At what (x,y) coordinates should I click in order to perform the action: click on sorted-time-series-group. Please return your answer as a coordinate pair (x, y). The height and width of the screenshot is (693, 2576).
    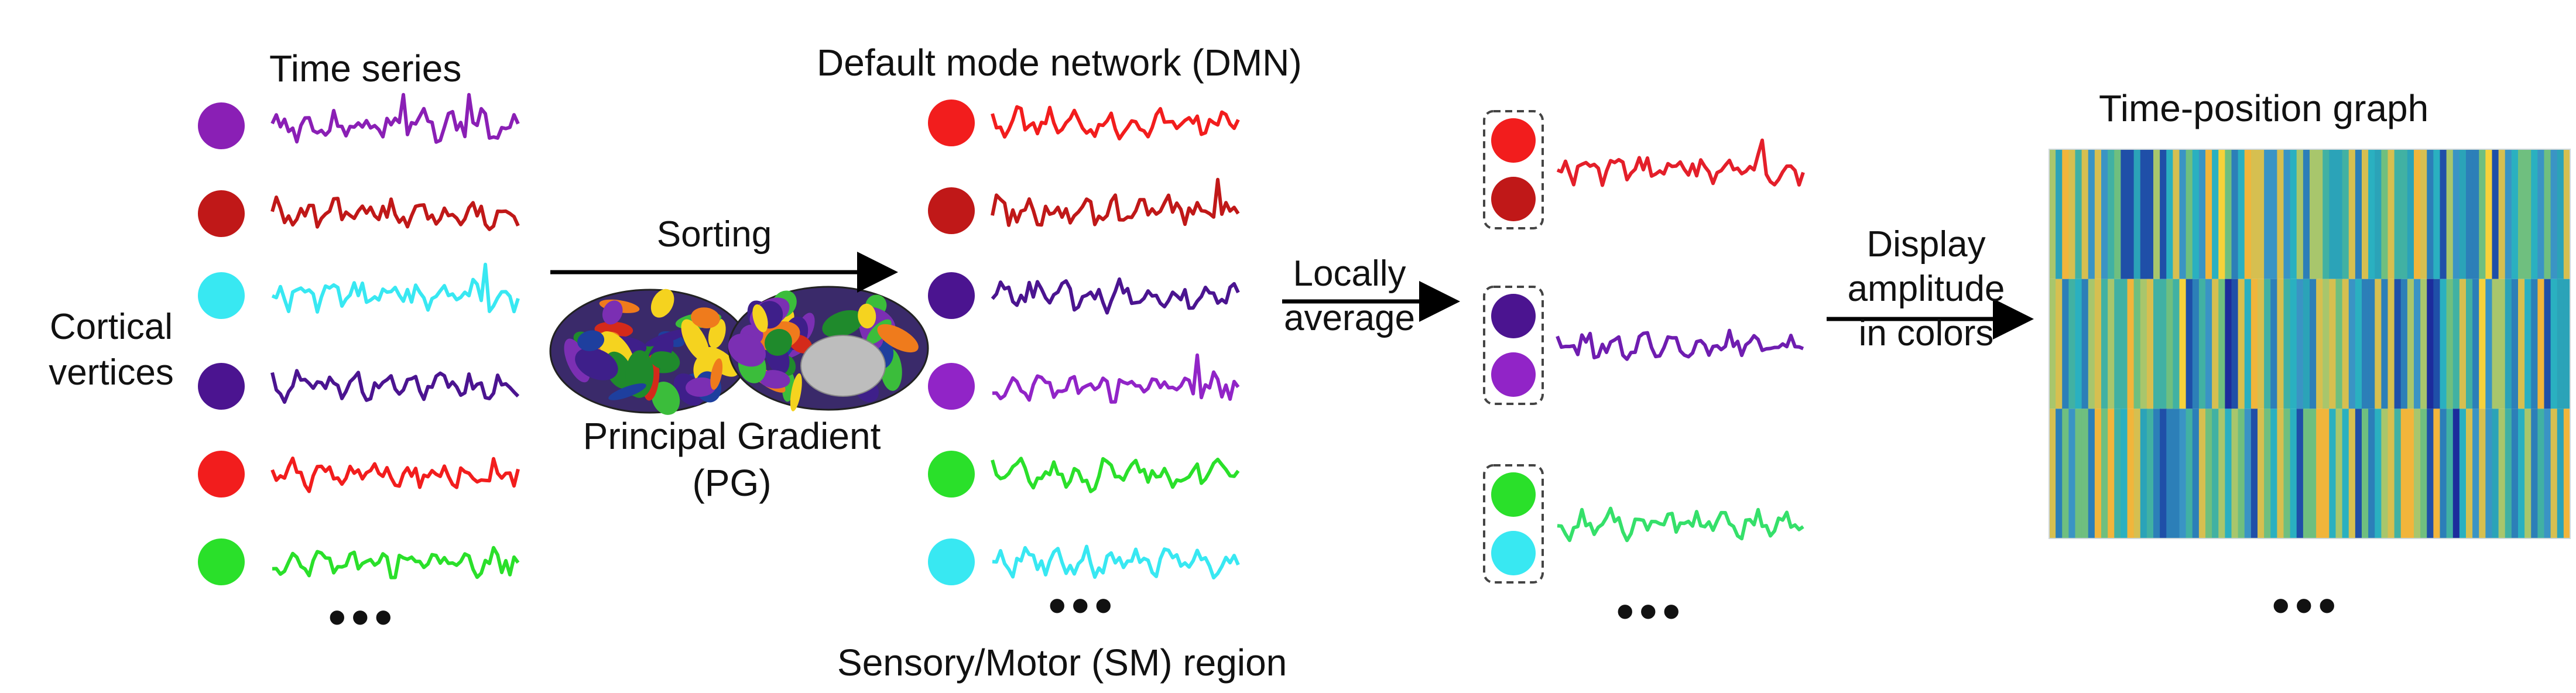
    Looking at the image, I should click on (1084, 343).